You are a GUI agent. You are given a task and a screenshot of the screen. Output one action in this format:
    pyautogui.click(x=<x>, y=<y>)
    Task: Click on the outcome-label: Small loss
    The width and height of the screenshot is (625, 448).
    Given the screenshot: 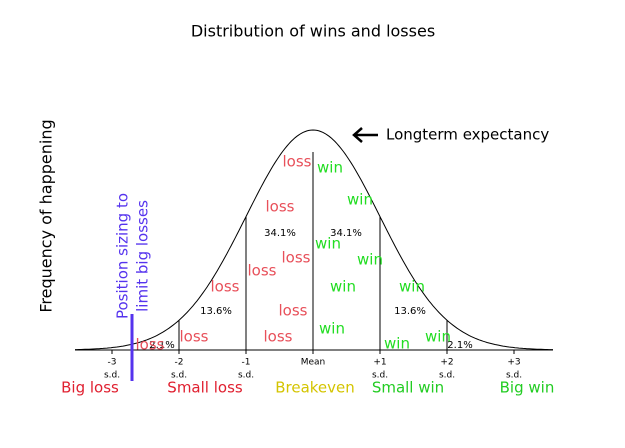 What is the action you would take?
    pyautogui.click(x=205, y=388)
    